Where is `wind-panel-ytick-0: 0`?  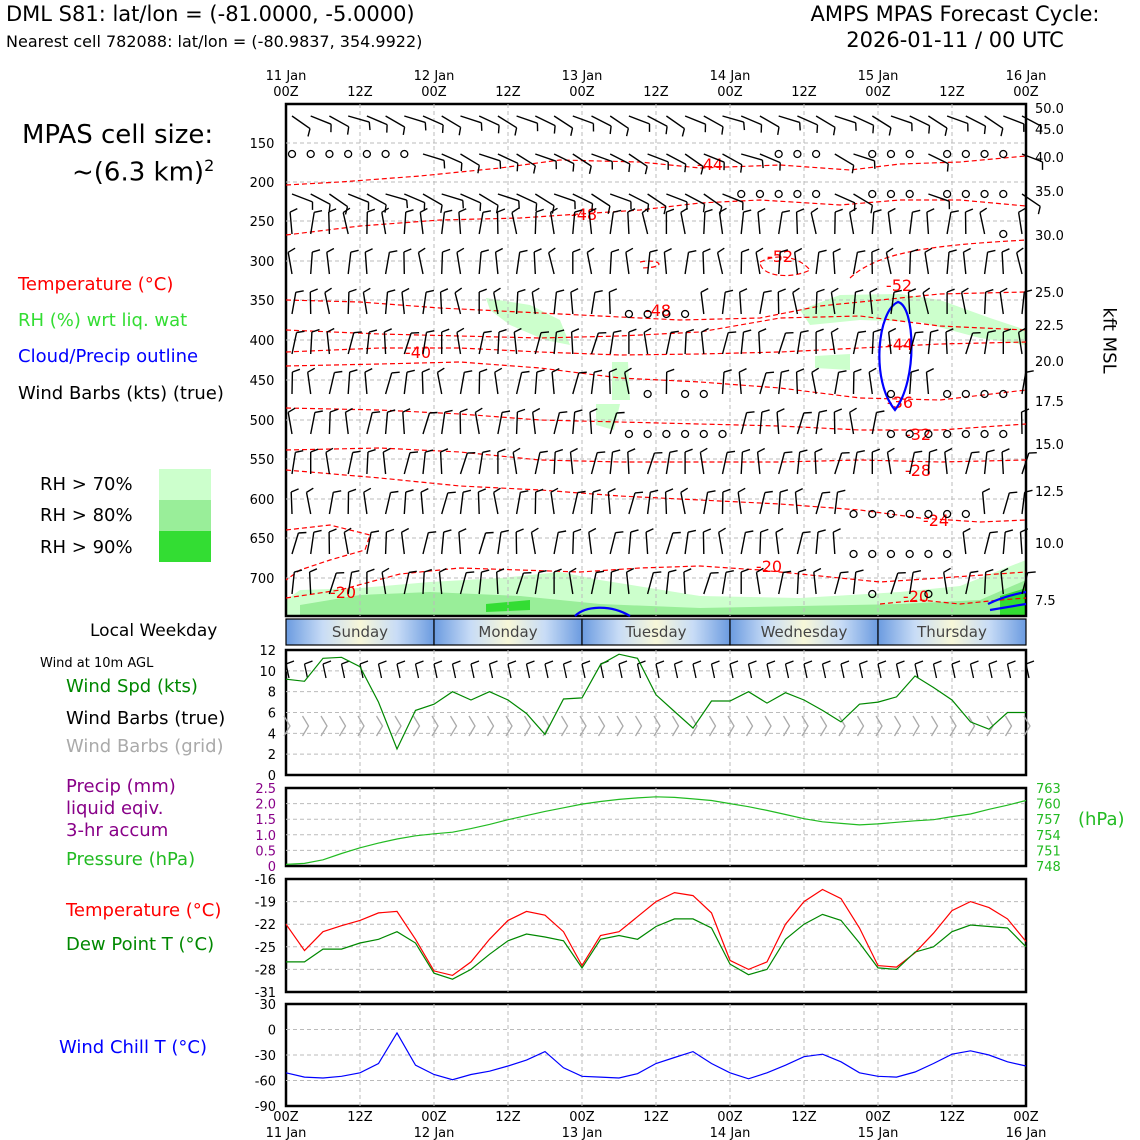
wind-panel-ytick-0: 0 is located at coordinates (272, 776).